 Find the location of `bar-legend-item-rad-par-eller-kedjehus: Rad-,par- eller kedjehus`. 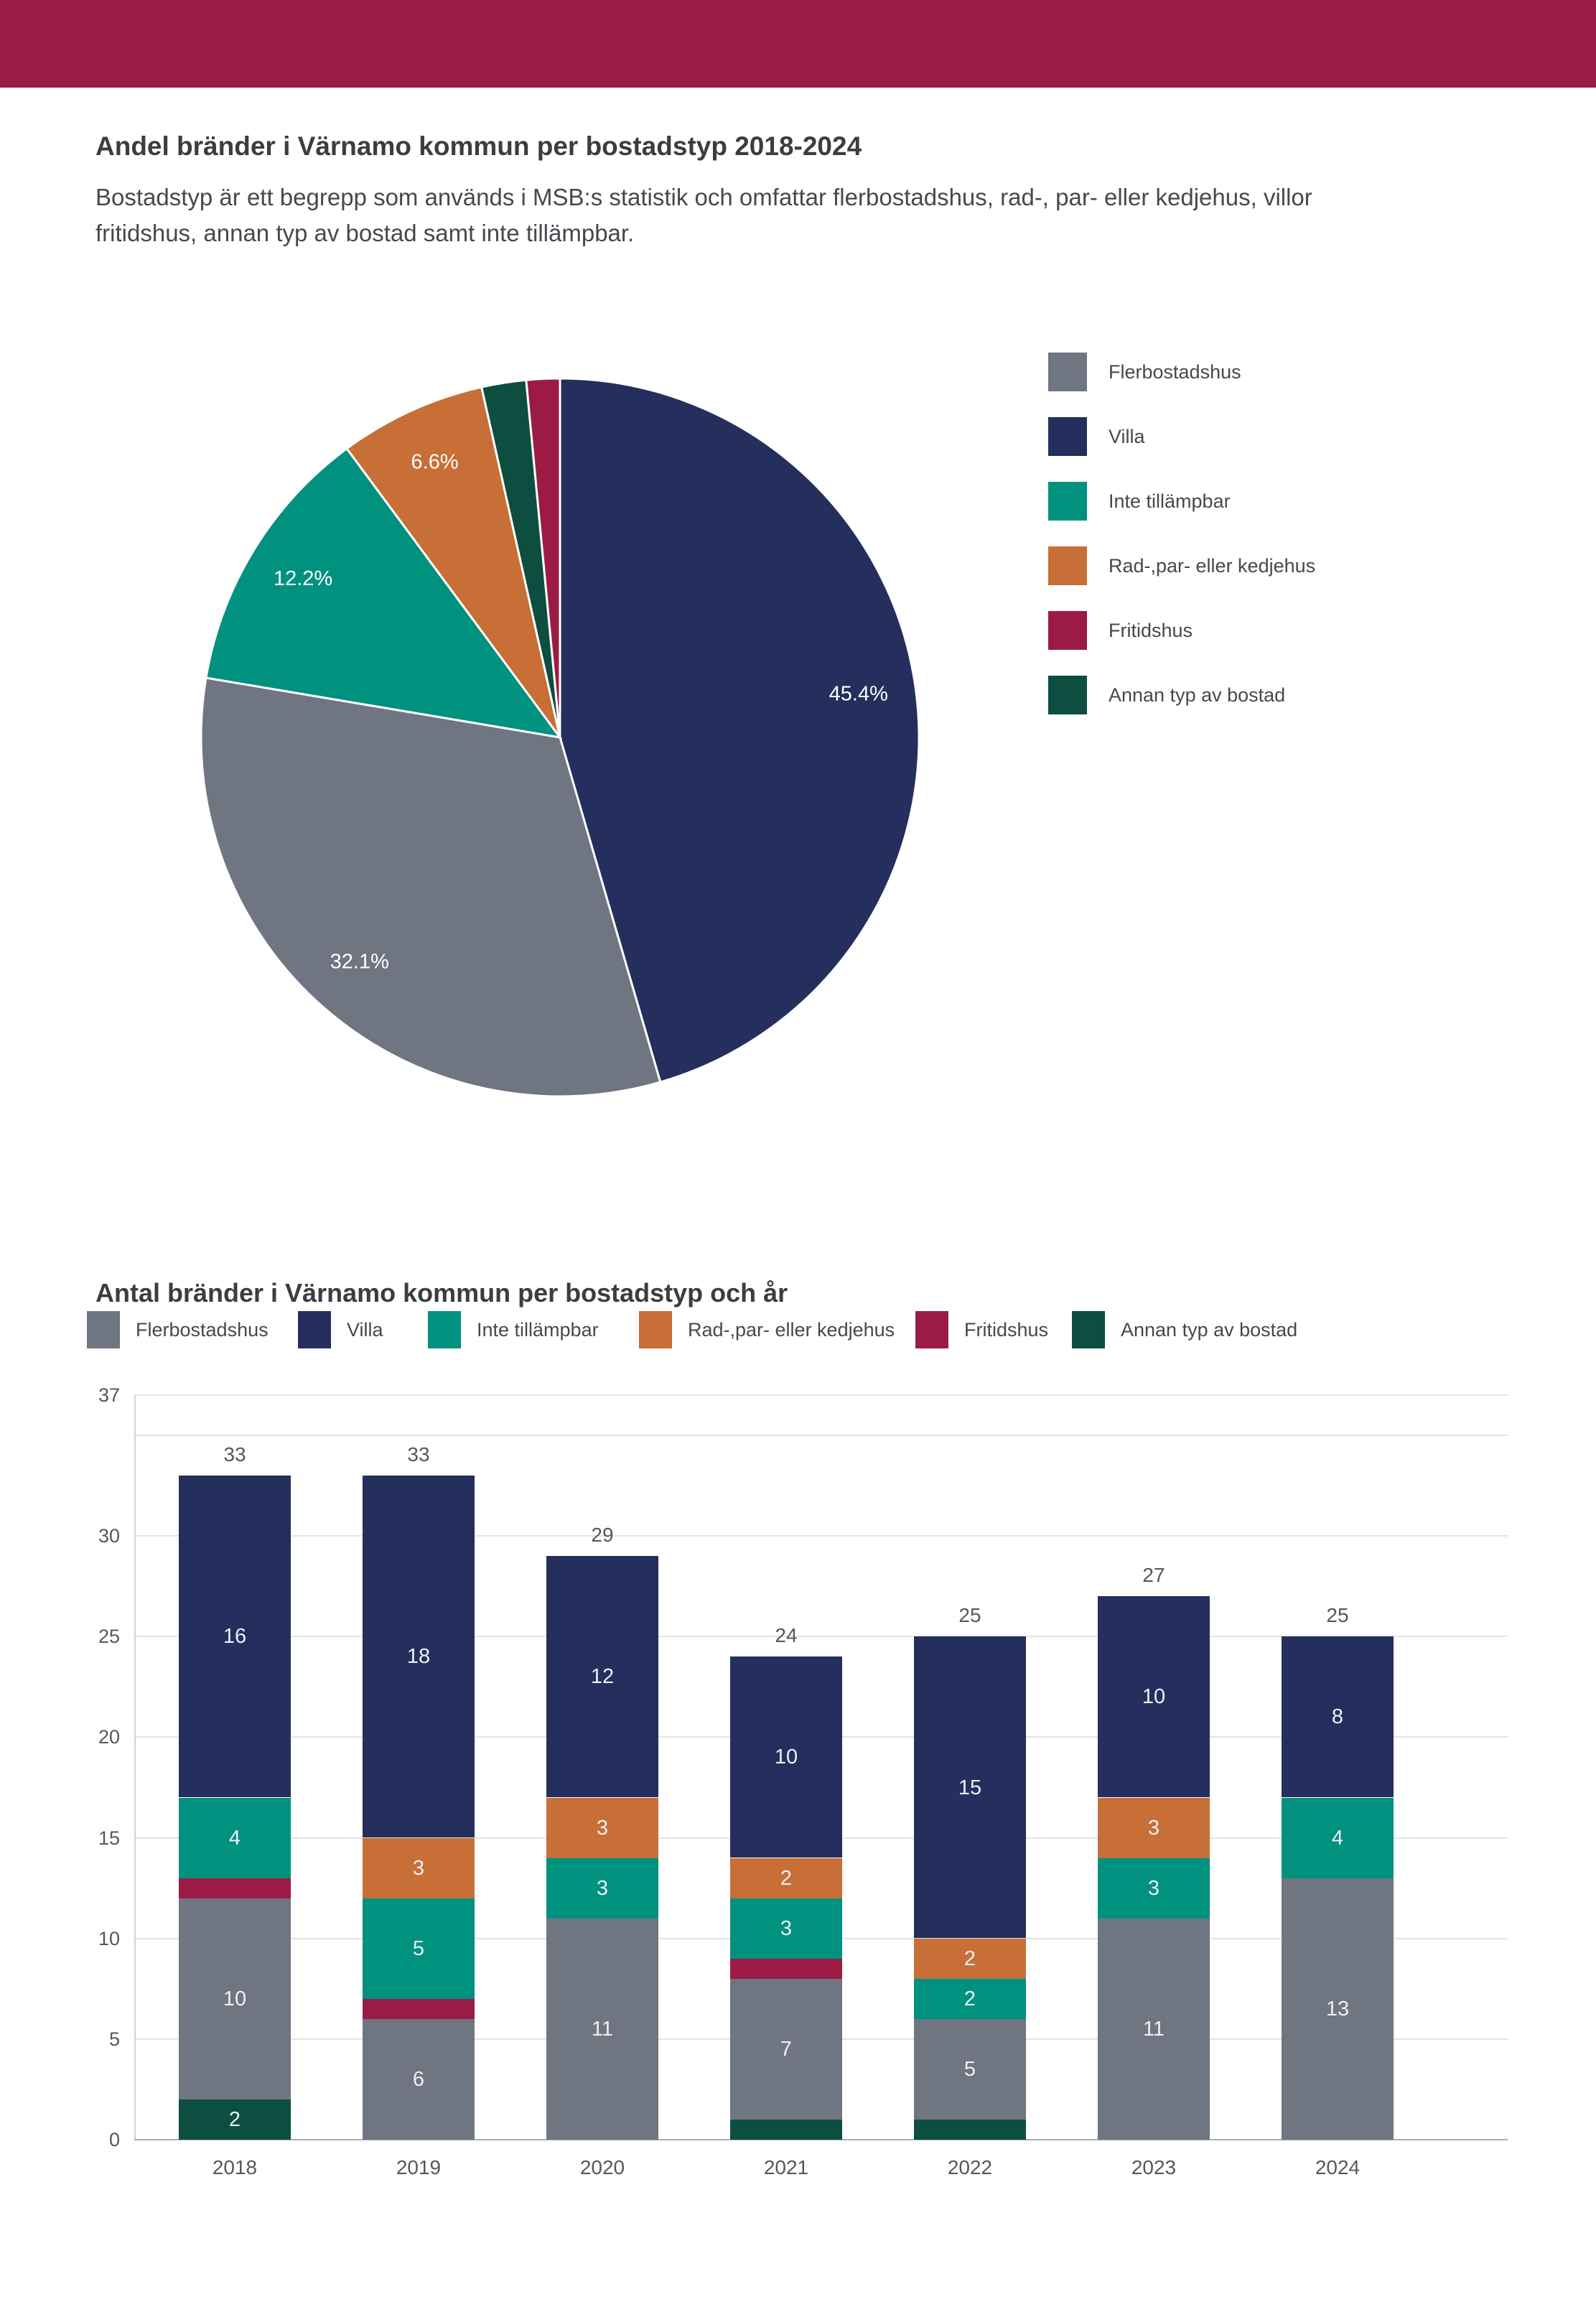

bar-legend-item-rad-par-eller-kedjehus: Rad-,par- eller kedjehus is located at coordinates (767, 1329).